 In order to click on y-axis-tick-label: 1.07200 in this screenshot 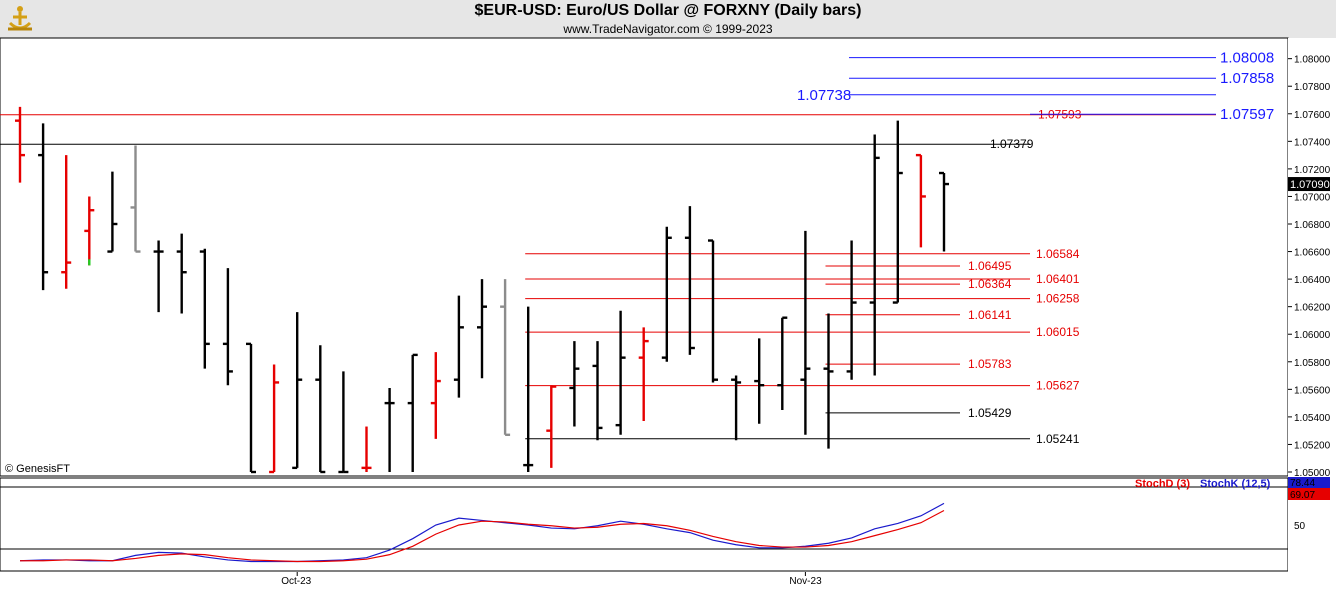, I will do `click(1312, 170)`.